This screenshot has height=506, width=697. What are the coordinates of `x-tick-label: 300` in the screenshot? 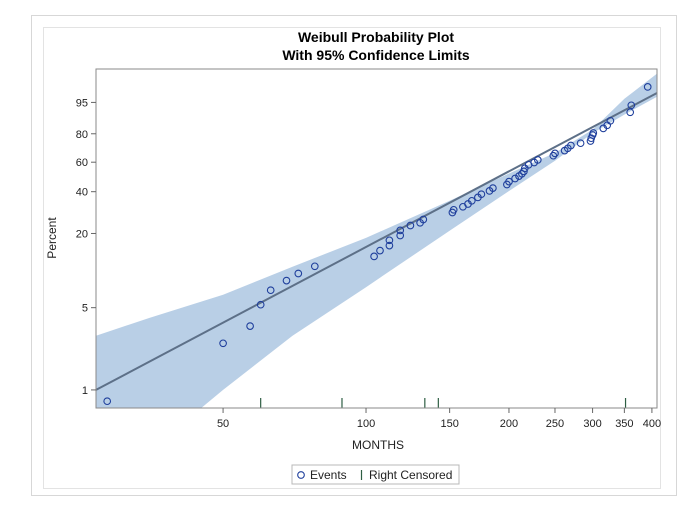 It's located at (592, 424).